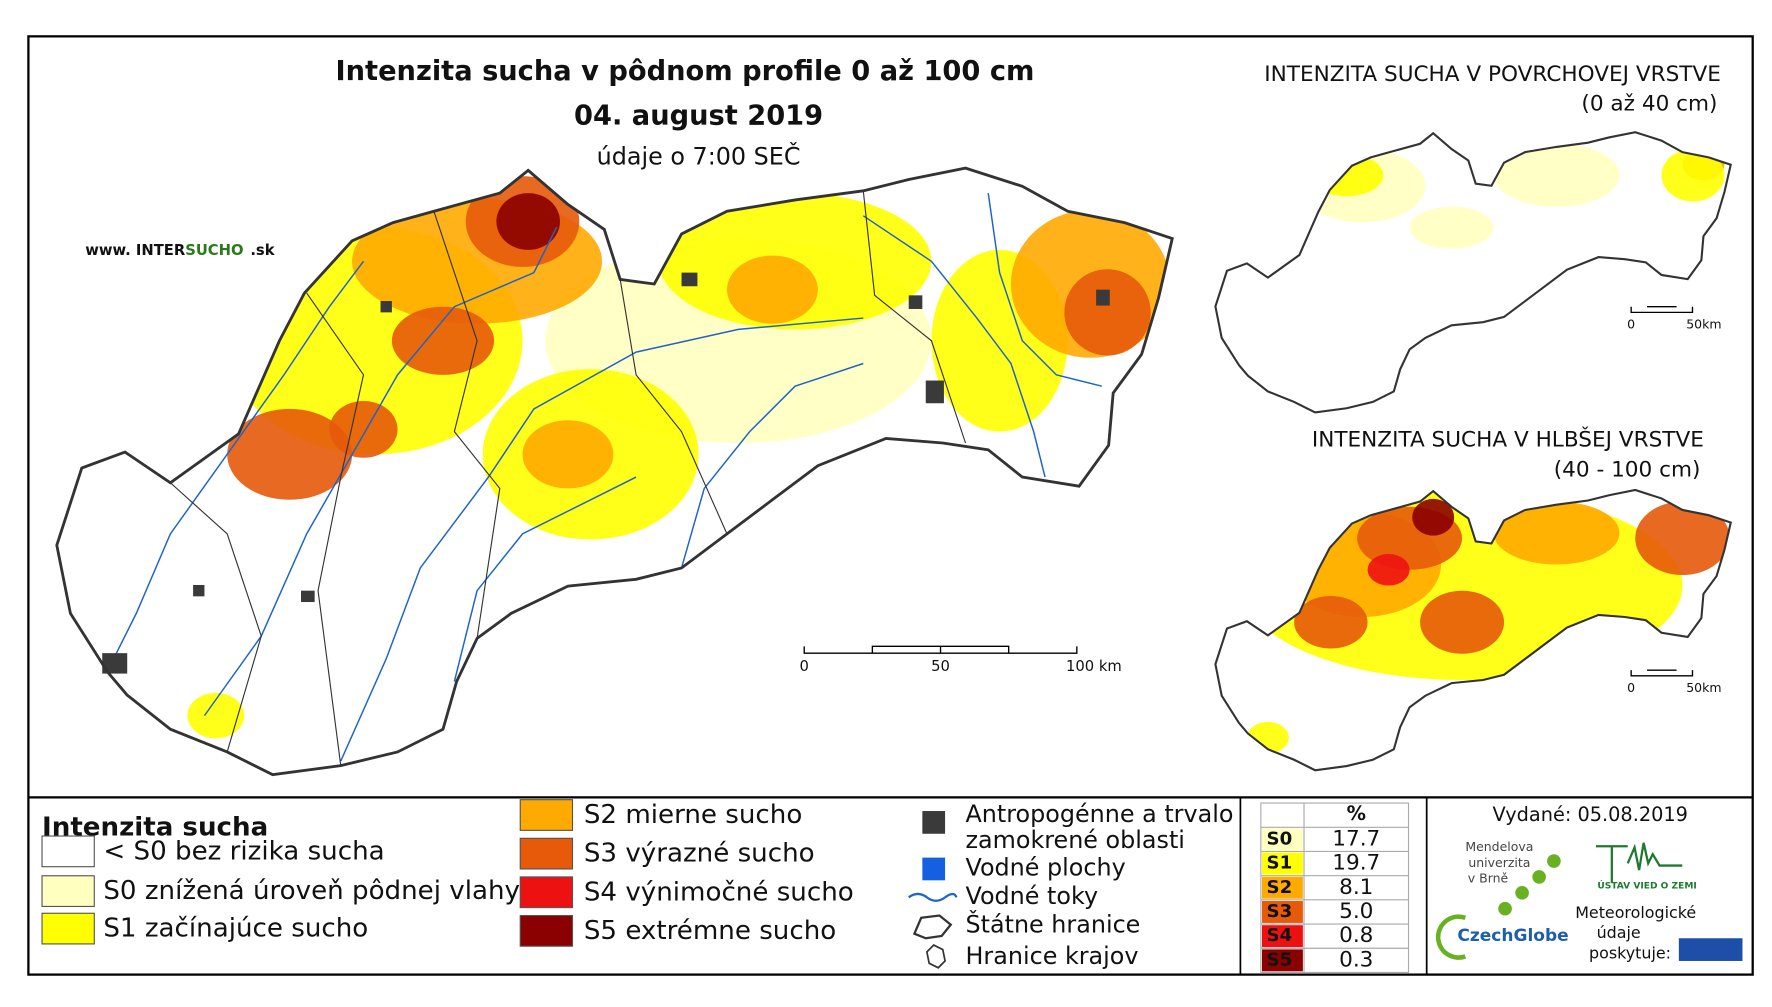 This screenshot has width=1772, height=1007. What do you see at coordinates (1053, 924) in the screenshot?
I see `symbol-label: Štátne hranice` at bounding box center [1053, 924].